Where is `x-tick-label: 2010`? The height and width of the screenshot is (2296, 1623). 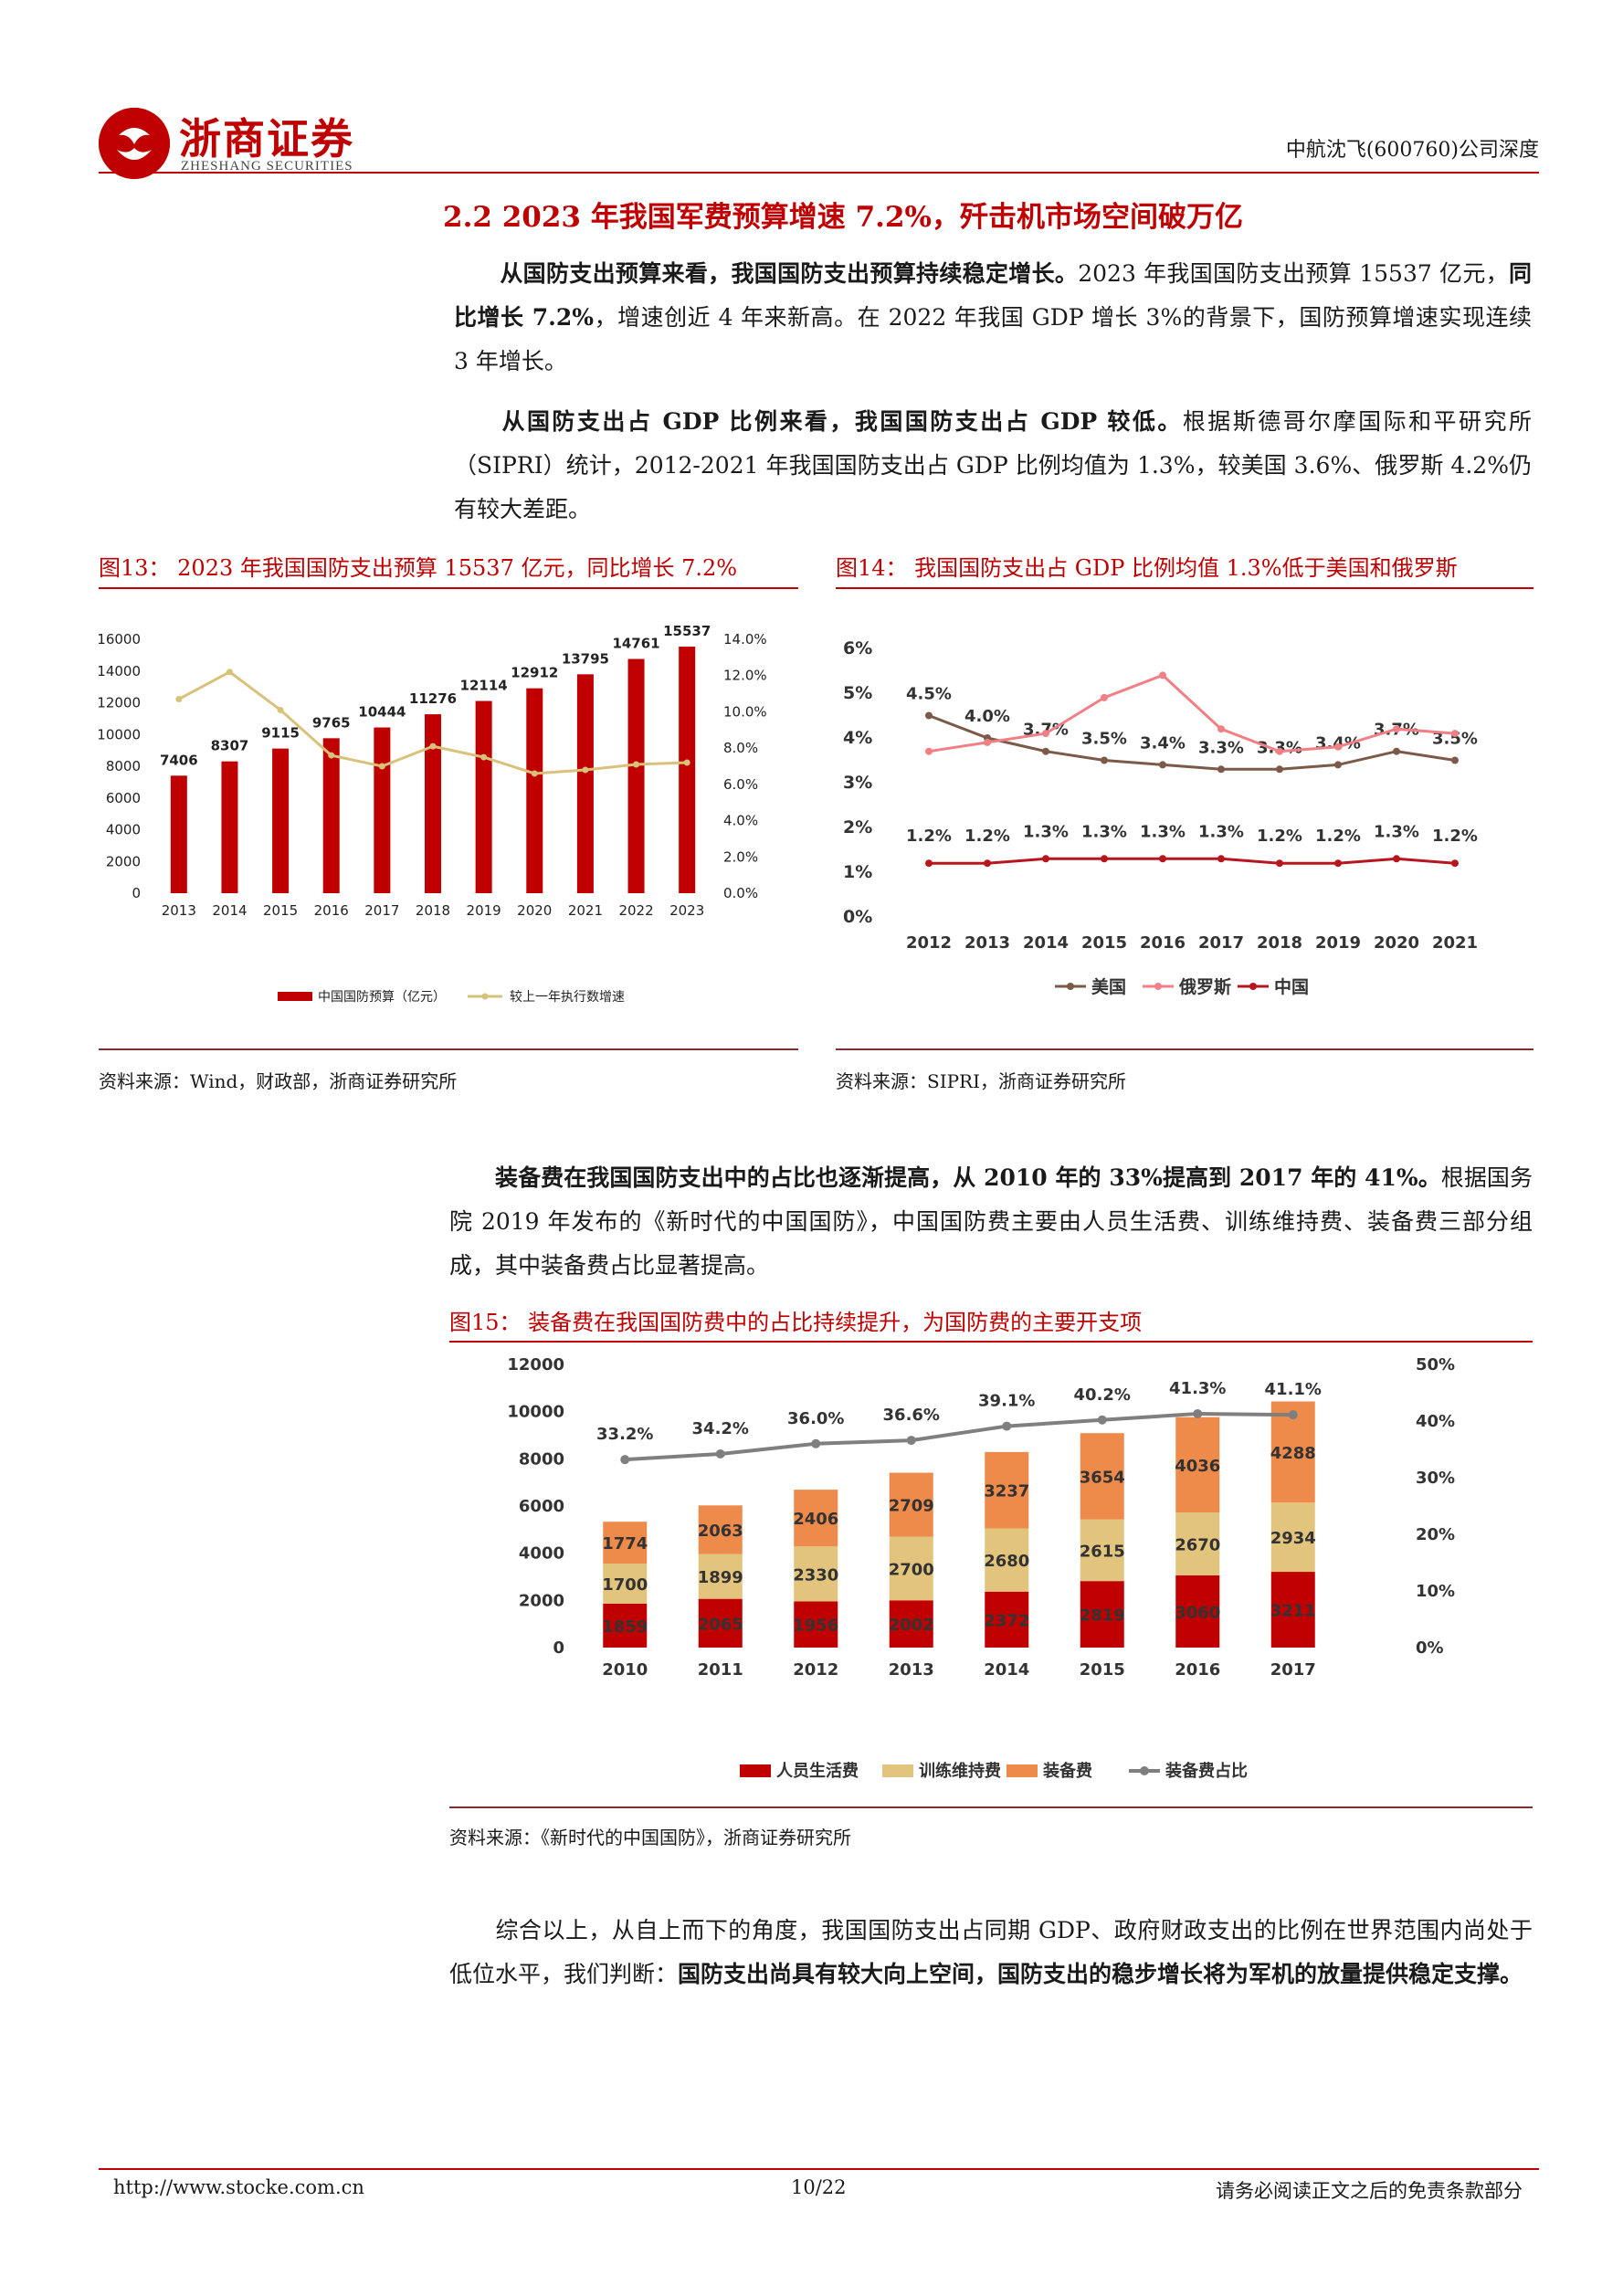 x-tick-label: 2010 is located at coordinates (625, 1670).